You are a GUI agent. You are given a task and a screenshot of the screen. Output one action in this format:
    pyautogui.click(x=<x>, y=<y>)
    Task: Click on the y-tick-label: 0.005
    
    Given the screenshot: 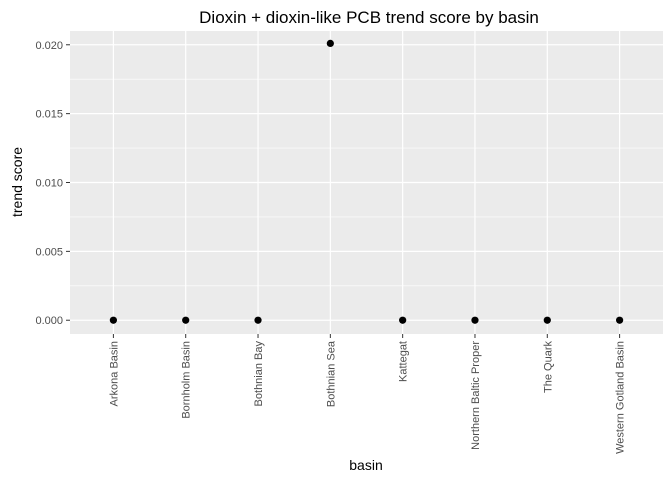 What is the action you would take?
    pyautogui.click(x=49, y=252)
    